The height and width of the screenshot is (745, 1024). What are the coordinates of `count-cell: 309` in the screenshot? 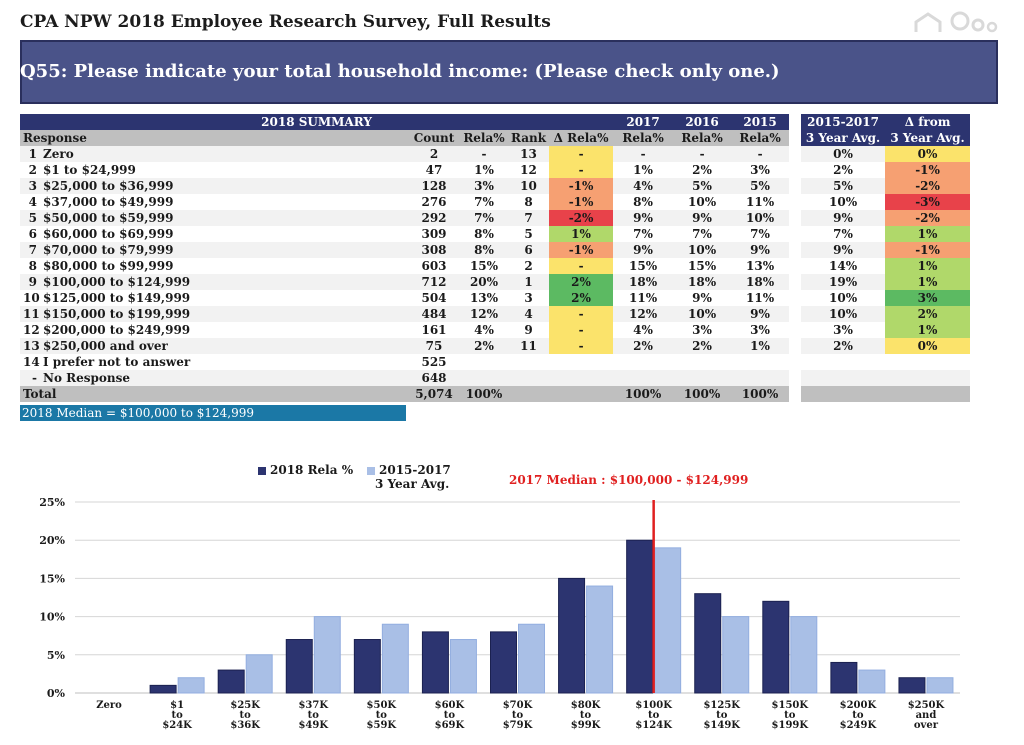 It's located at (434, 234).